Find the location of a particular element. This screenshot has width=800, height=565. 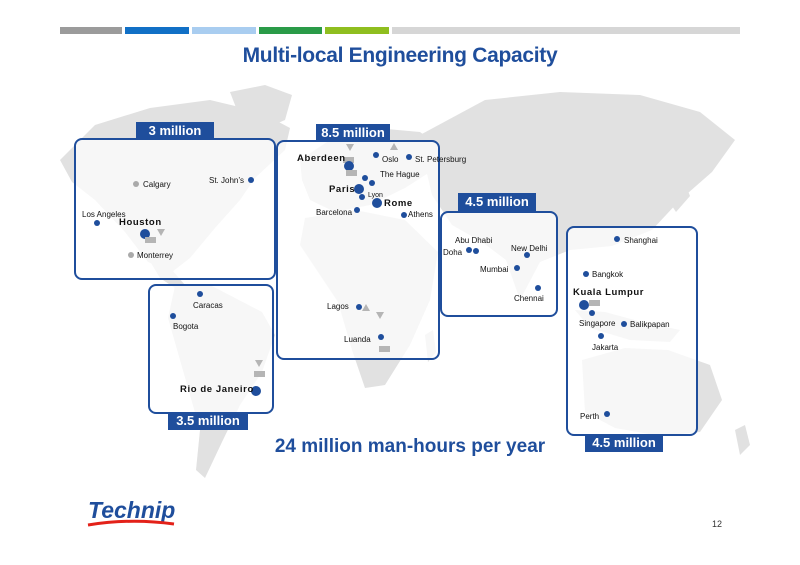

svg-text: Technip is located at coordinates (131, 510).